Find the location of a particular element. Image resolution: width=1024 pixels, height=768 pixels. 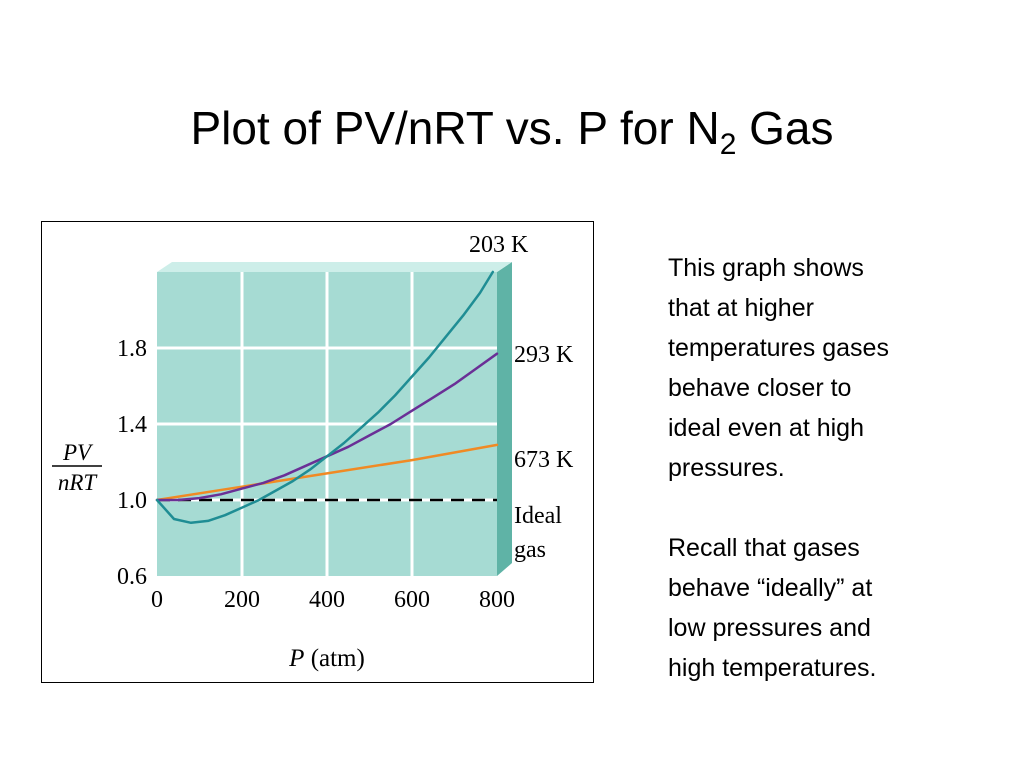

title-tail: Gas is located at coordinates (785, 128).